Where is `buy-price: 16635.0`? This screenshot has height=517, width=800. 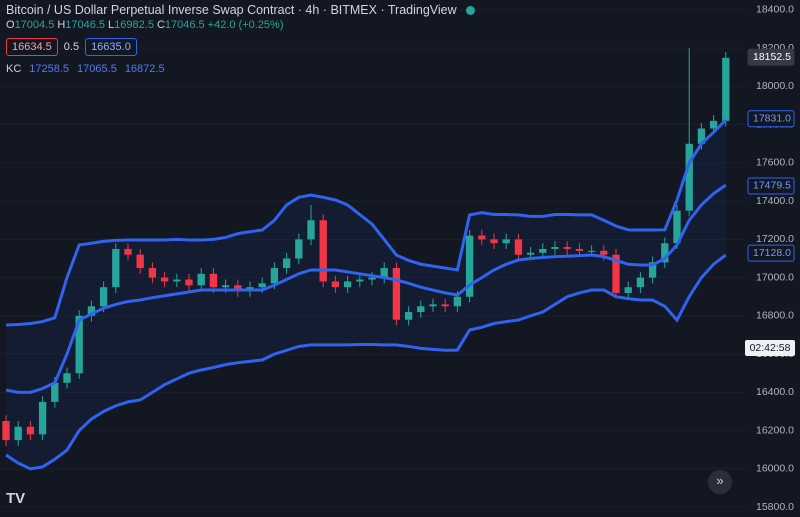
buy-price: 16635.0 is located at coordinates (111, 47).